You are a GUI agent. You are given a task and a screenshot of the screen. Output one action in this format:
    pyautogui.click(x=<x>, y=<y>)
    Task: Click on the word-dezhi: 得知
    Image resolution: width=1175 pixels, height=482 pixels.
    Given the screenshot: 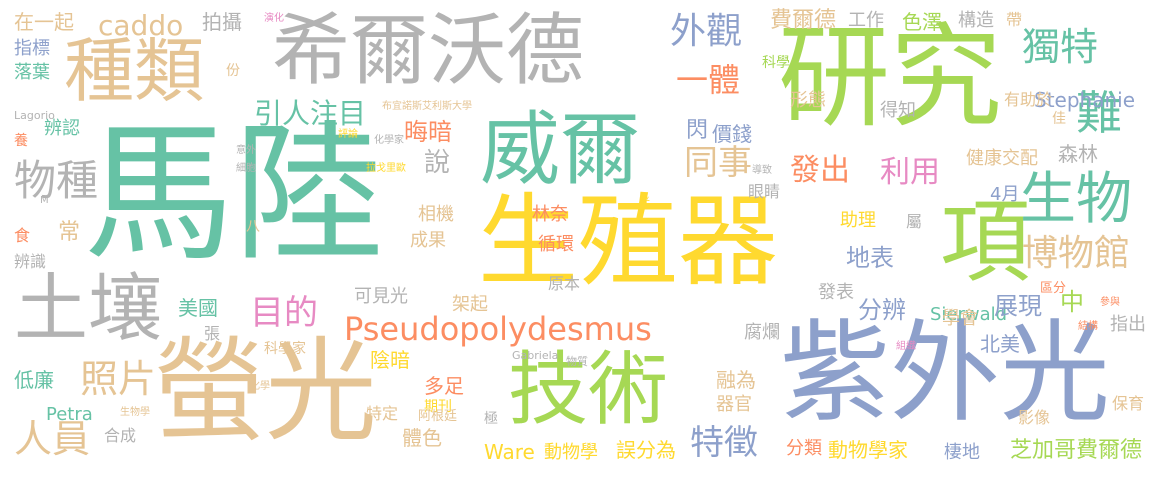 What is the action you would take?
    pyautogui.click(x=898, y=110)
    